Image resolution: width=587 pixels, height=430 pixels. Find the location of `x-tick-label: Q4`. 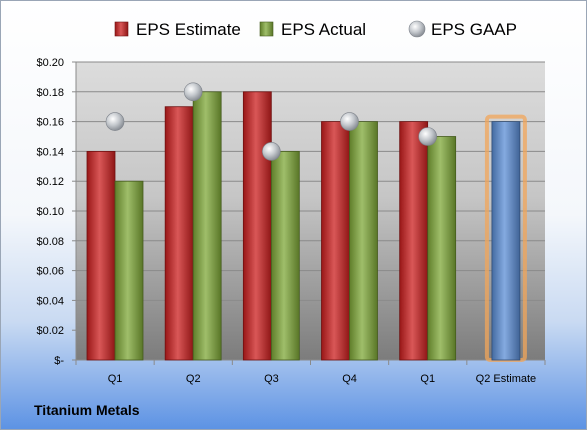

x-tick-label: Q4 is located at coordinates (349, 379).